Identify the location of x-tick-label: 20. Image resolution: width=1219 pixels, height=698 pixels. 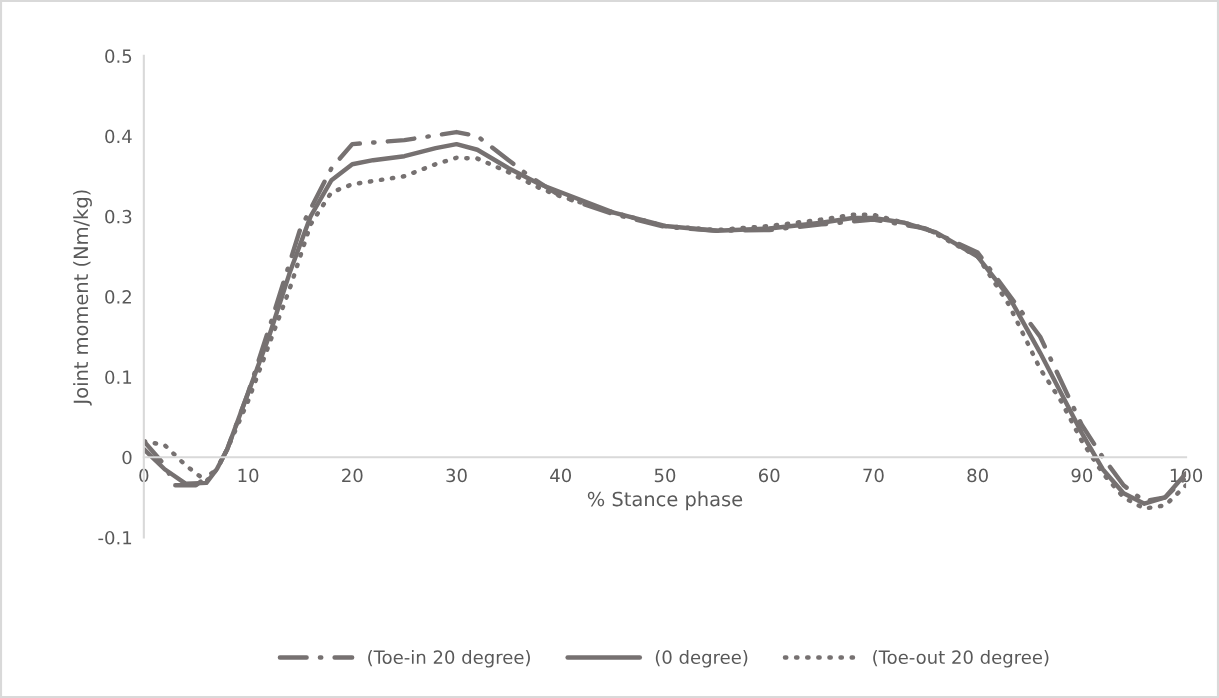
(352, 475).